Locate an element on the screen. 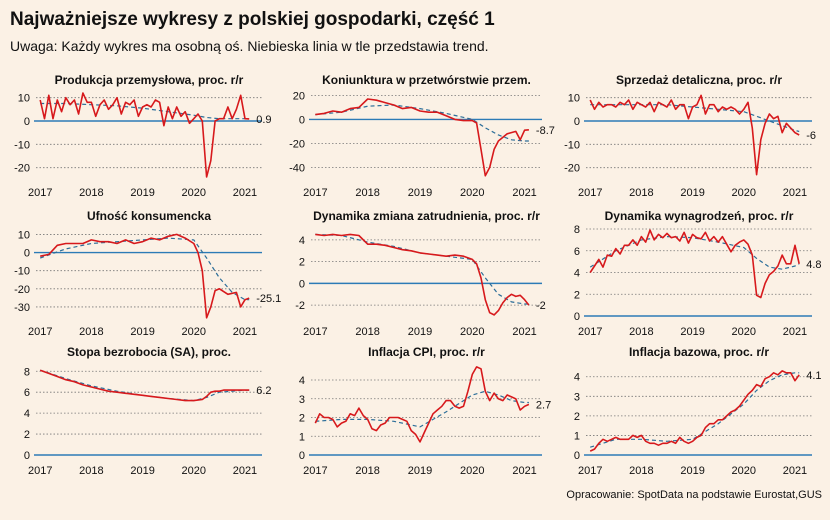 The height and width of the screenshot is (520, 830). chart-title: Dynamika zmiana zatrudnienia, proc. r/r is located at coordinates (426, 216).